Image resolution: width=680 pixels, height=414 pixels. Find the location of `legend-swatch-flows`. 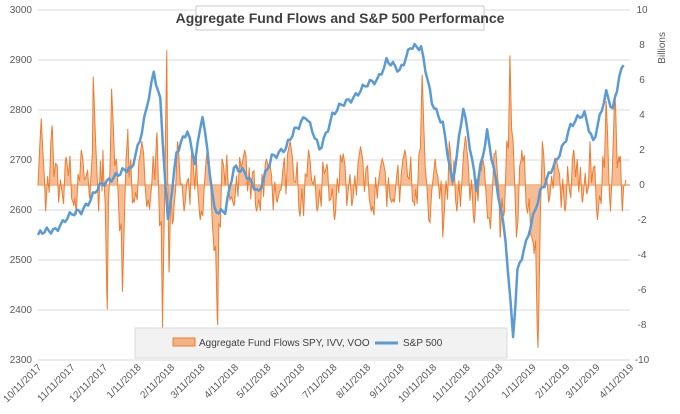

legend-swatch-flows is located at coordinates (184, 342).